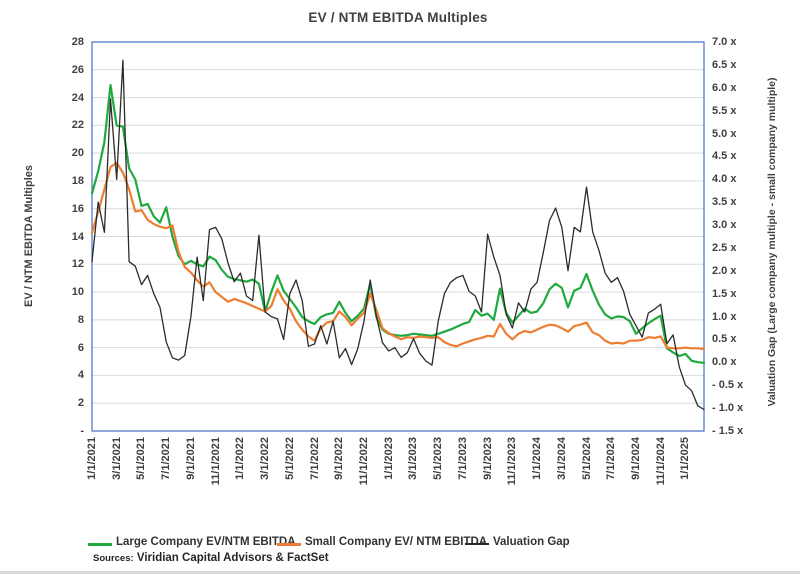  What do you see at coordinates (636, 458) in the screenshot?
I see `x-axis-tick-label: 9/1/2024` at bounding box center [636, 458].